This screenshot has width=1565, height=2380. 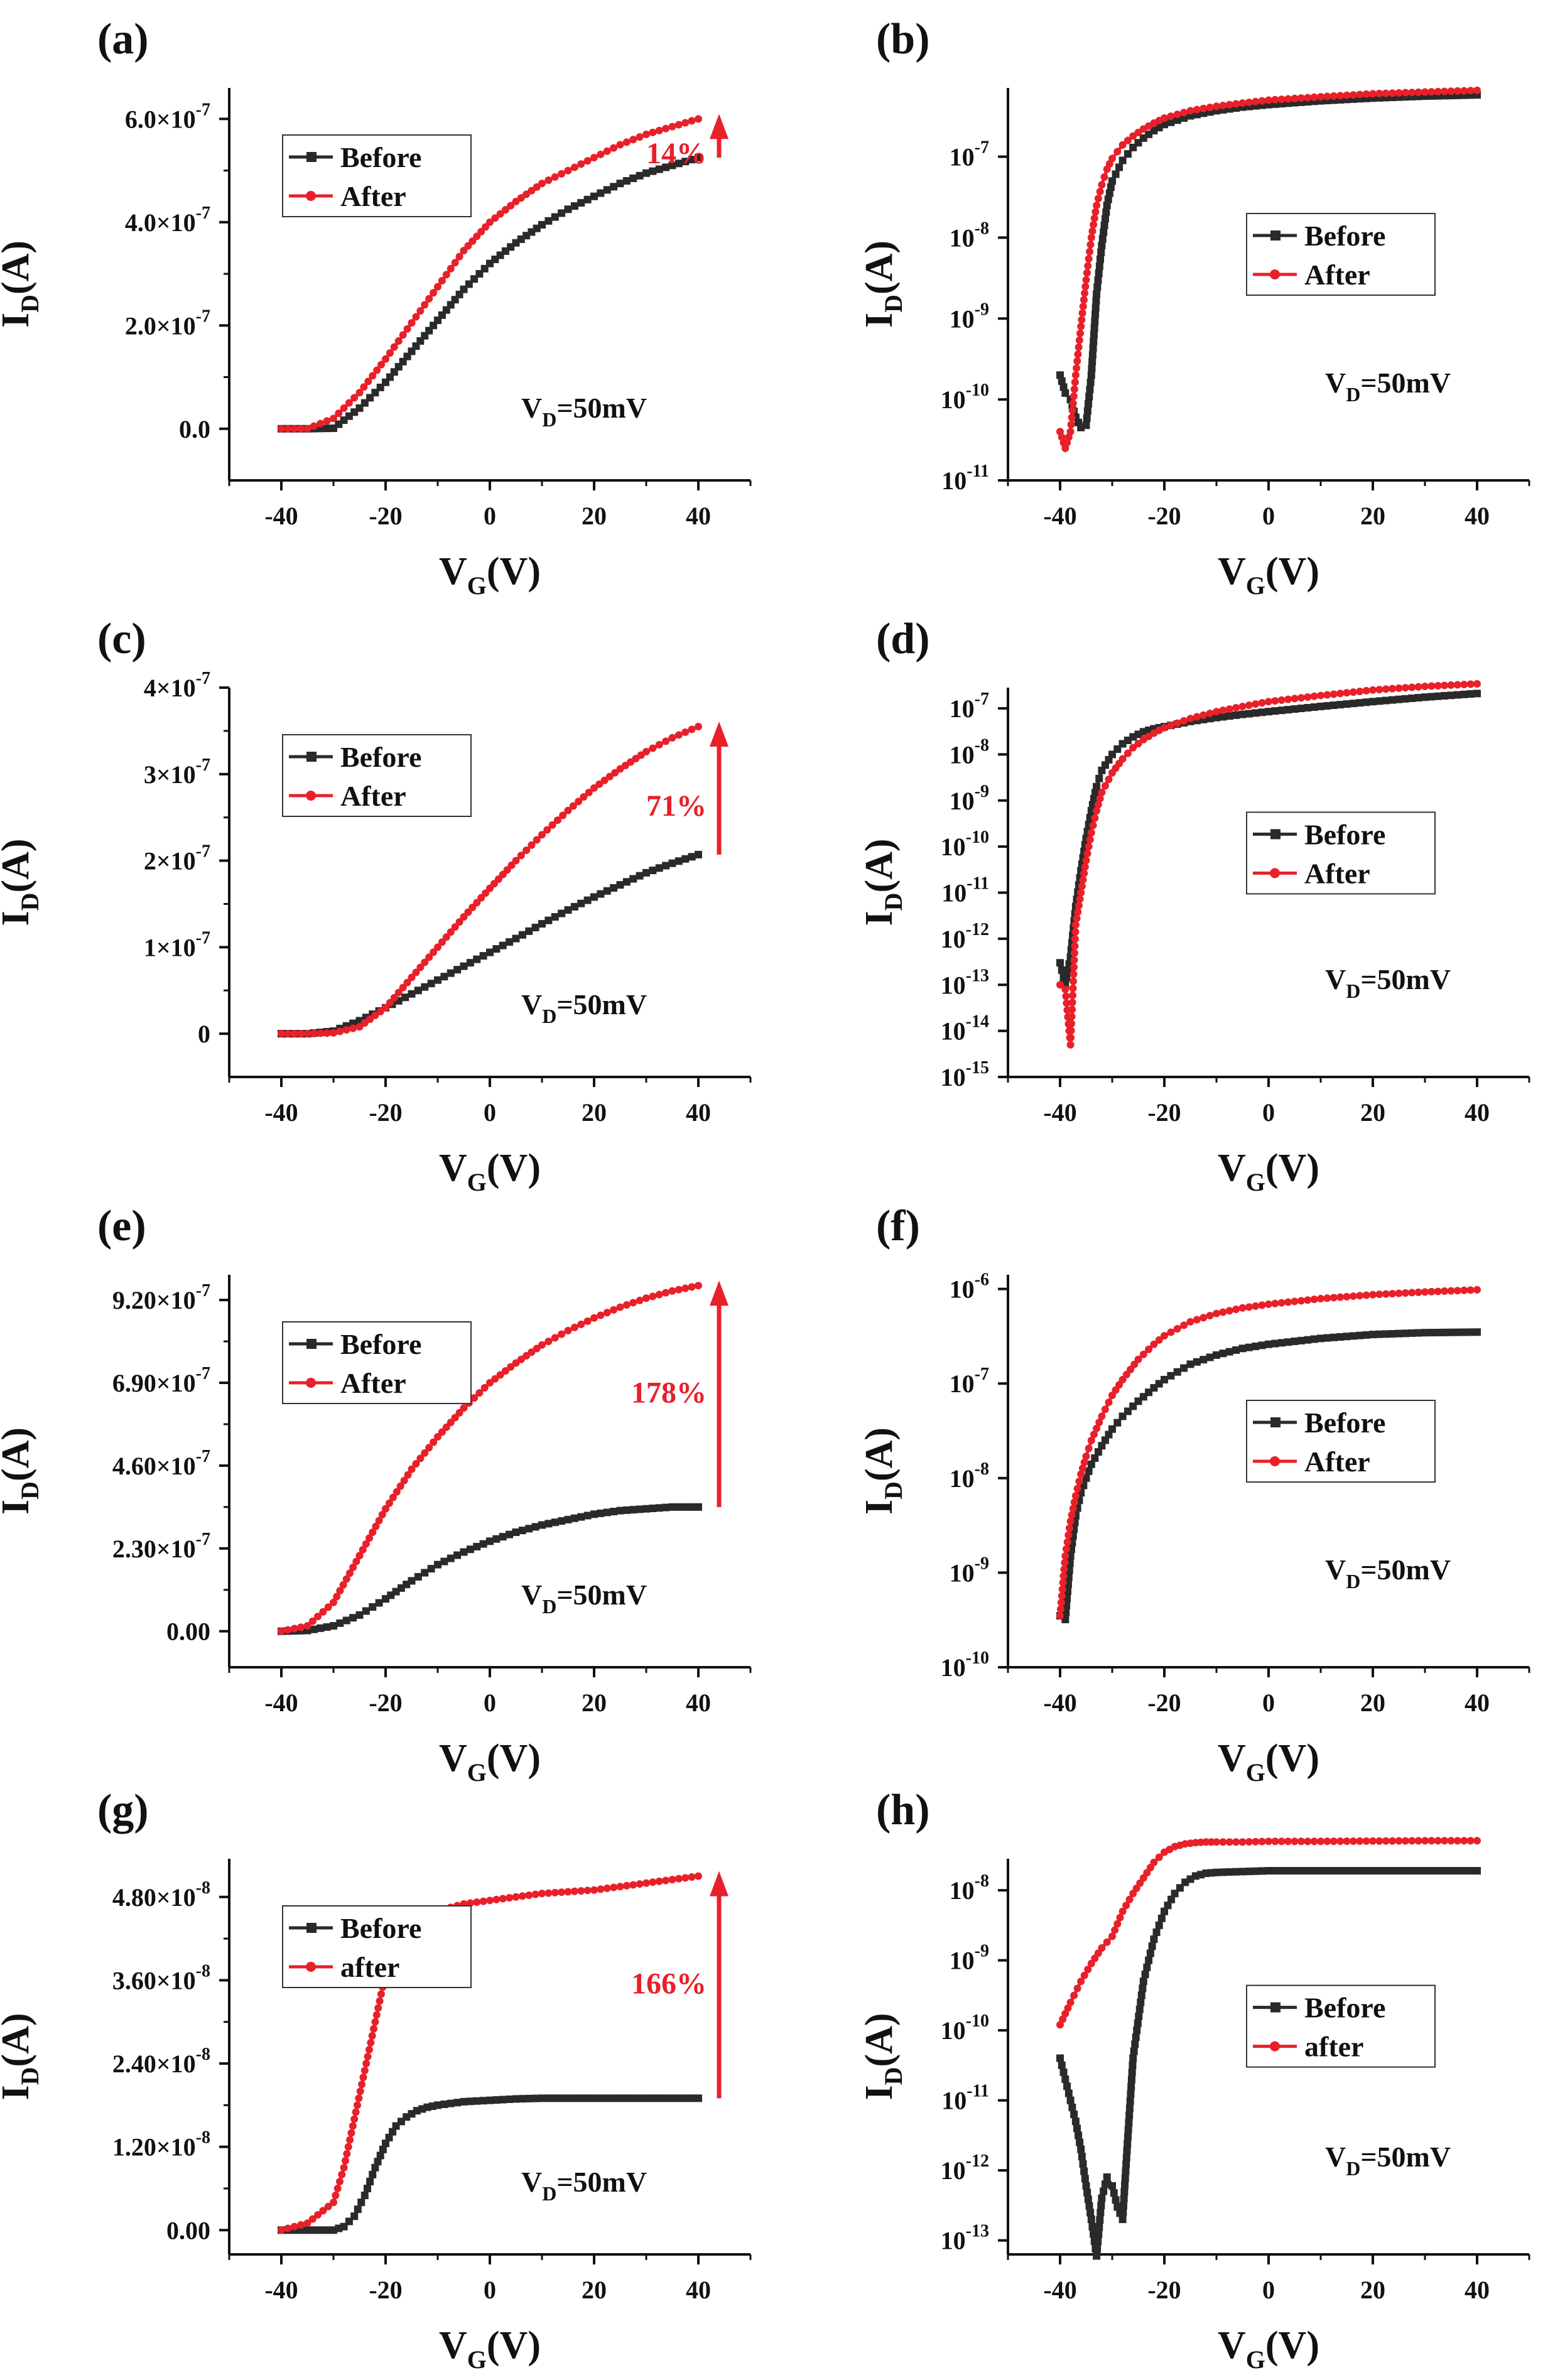 What do you see at coordinates (30, 2076) in the screenshot?
I see `y-title-sub: D` at bounding box center [30, 2076].